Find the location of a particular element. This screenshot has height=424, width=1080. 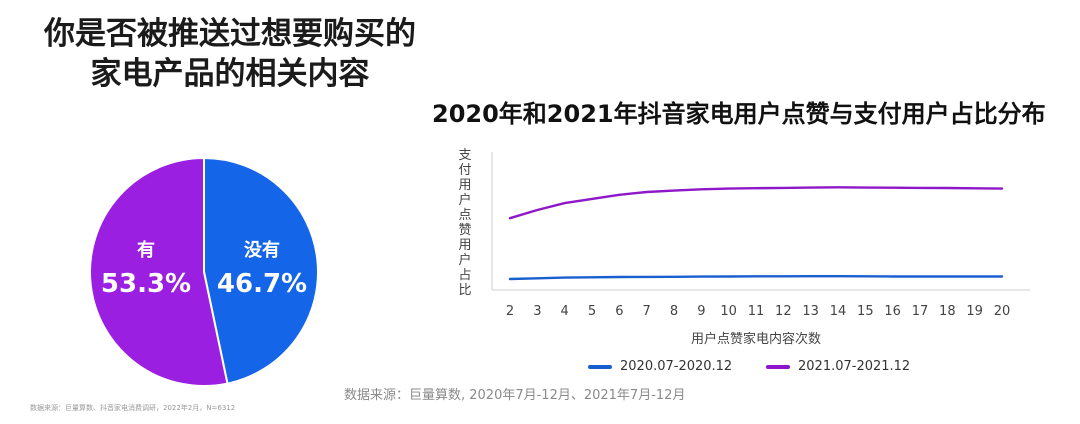

series-line-2021 is located at coordinates (756, 203).